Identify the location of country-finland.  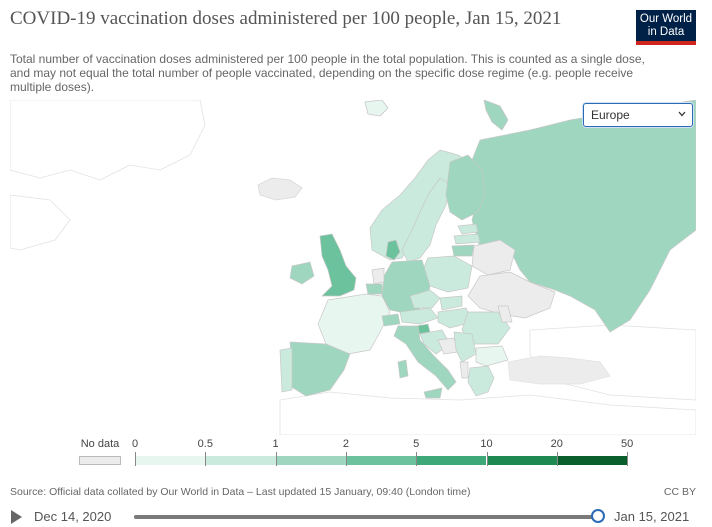
(465, 187).